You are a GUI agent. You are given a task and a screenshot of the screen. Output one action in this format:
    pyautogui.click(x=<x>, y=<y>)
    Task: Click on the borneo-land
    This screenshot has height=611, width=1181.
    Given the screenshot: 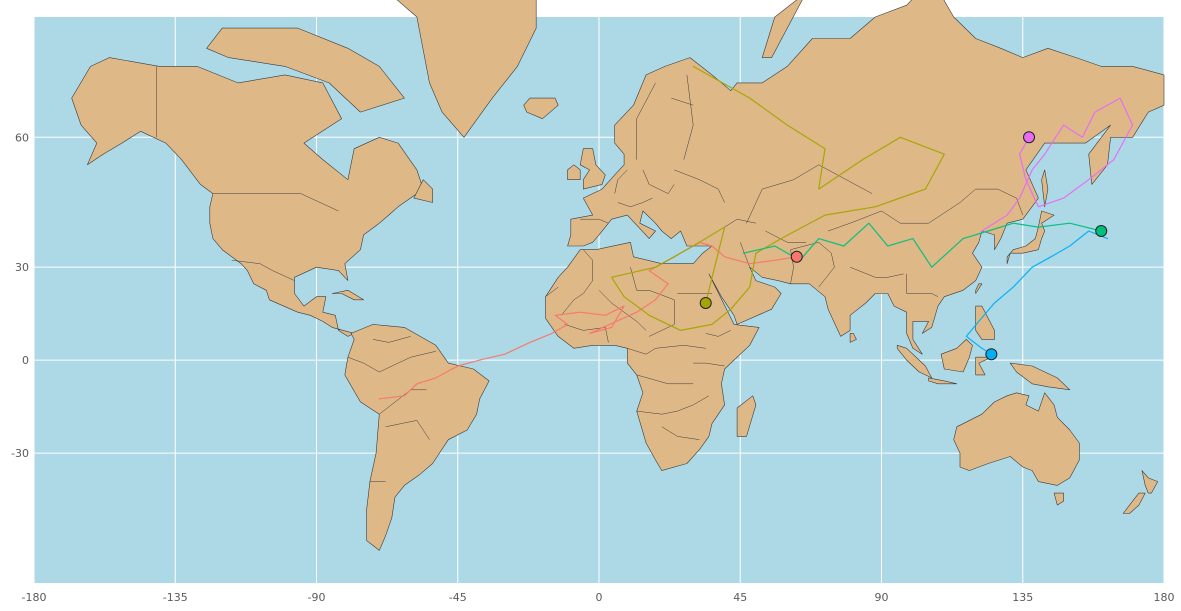 What is the action you would take?
    pyautogui.click(x=956, y=356)
    